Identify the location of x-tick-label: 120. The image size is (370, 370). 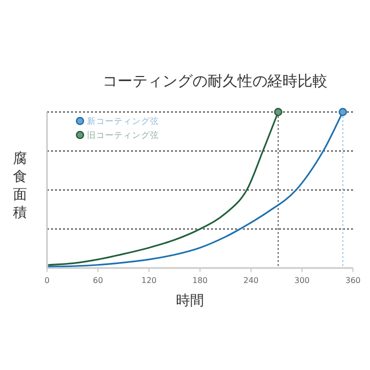
(149, 280).